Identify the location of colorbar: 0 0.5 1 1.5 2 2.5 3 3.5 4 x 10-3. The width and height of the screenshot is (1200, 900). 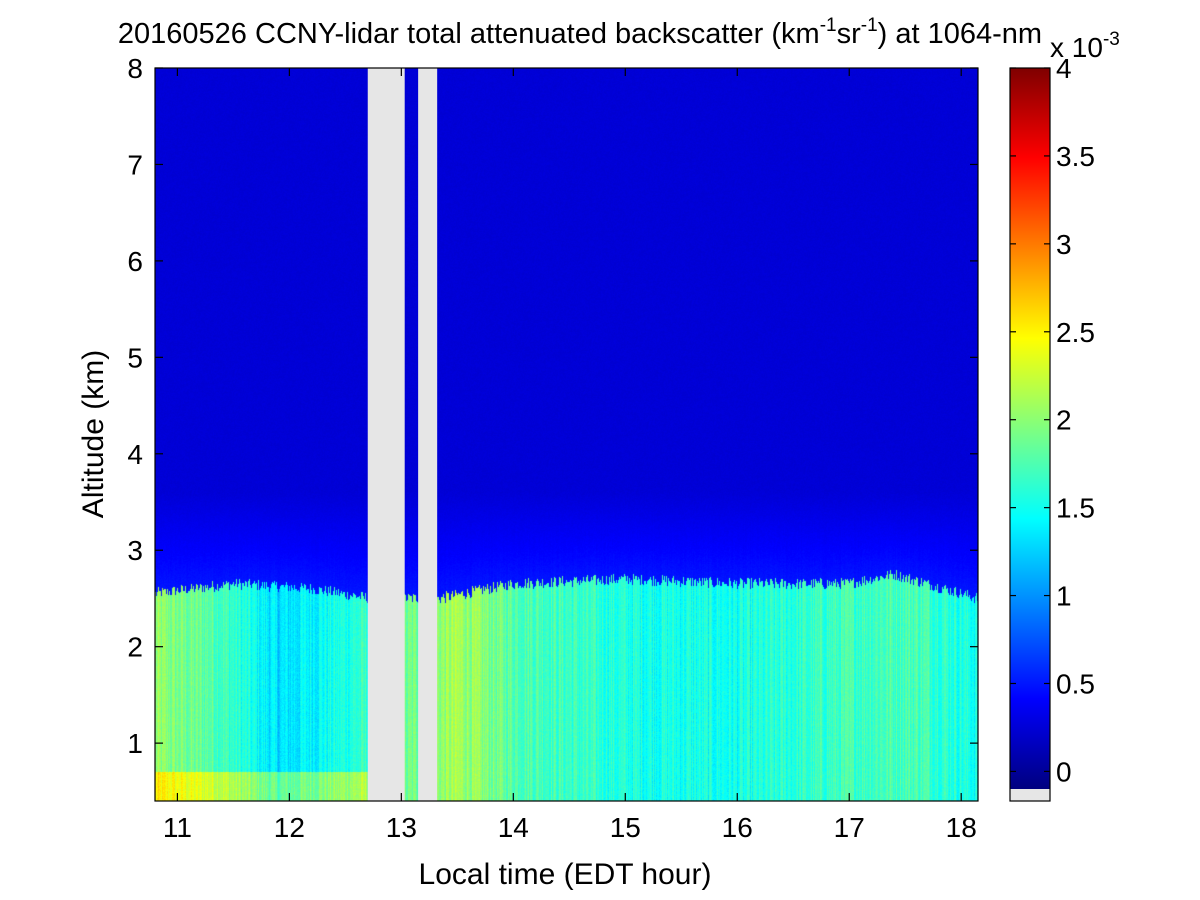
(1064, 415).